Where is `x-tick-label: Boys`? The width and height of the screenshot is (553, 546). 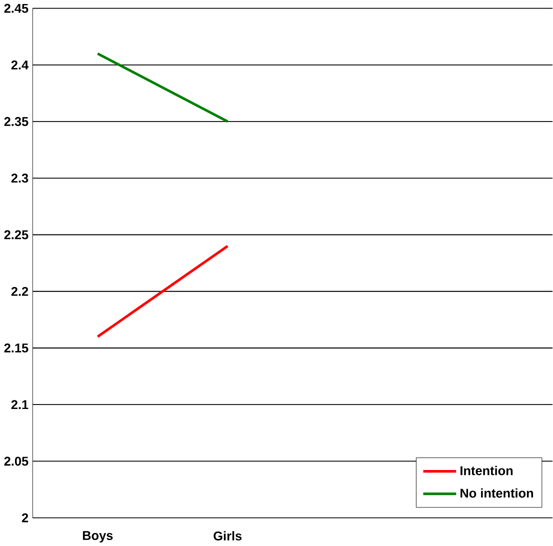
x-tick-label: Boys is located at coordinates (97, 536).